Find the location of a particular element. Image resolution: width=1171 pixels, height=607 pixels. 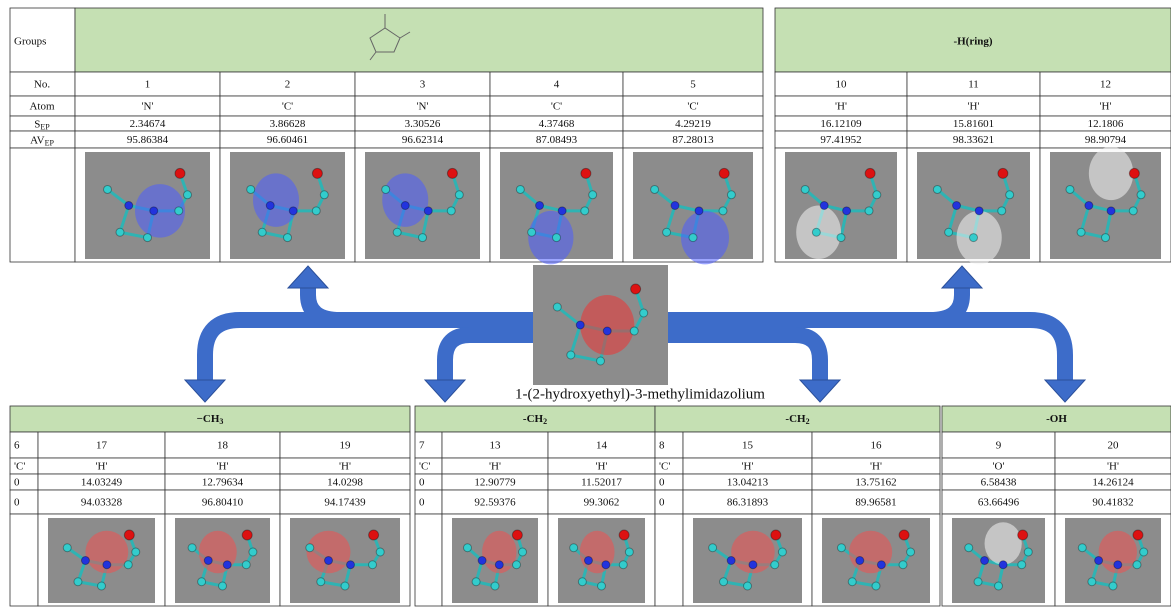

table-value: 12.90779 is located at coordinates (495, 483).